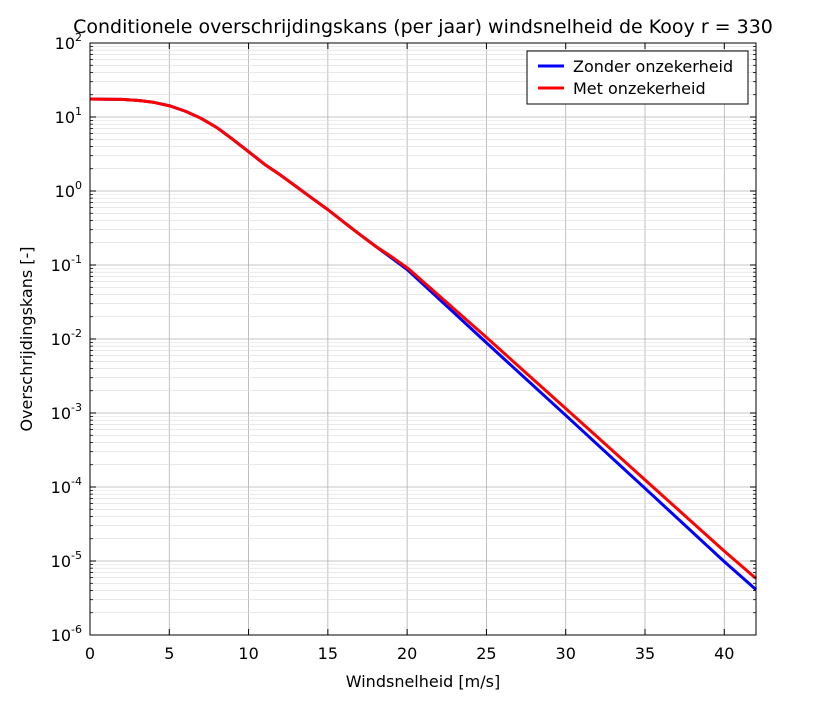 The height and width of the screenshot is (706, 825). What do you see at coordinates (486, 653) in the screenshot?
I see `x-tick-label: 25` at bounding box center [486, 653].